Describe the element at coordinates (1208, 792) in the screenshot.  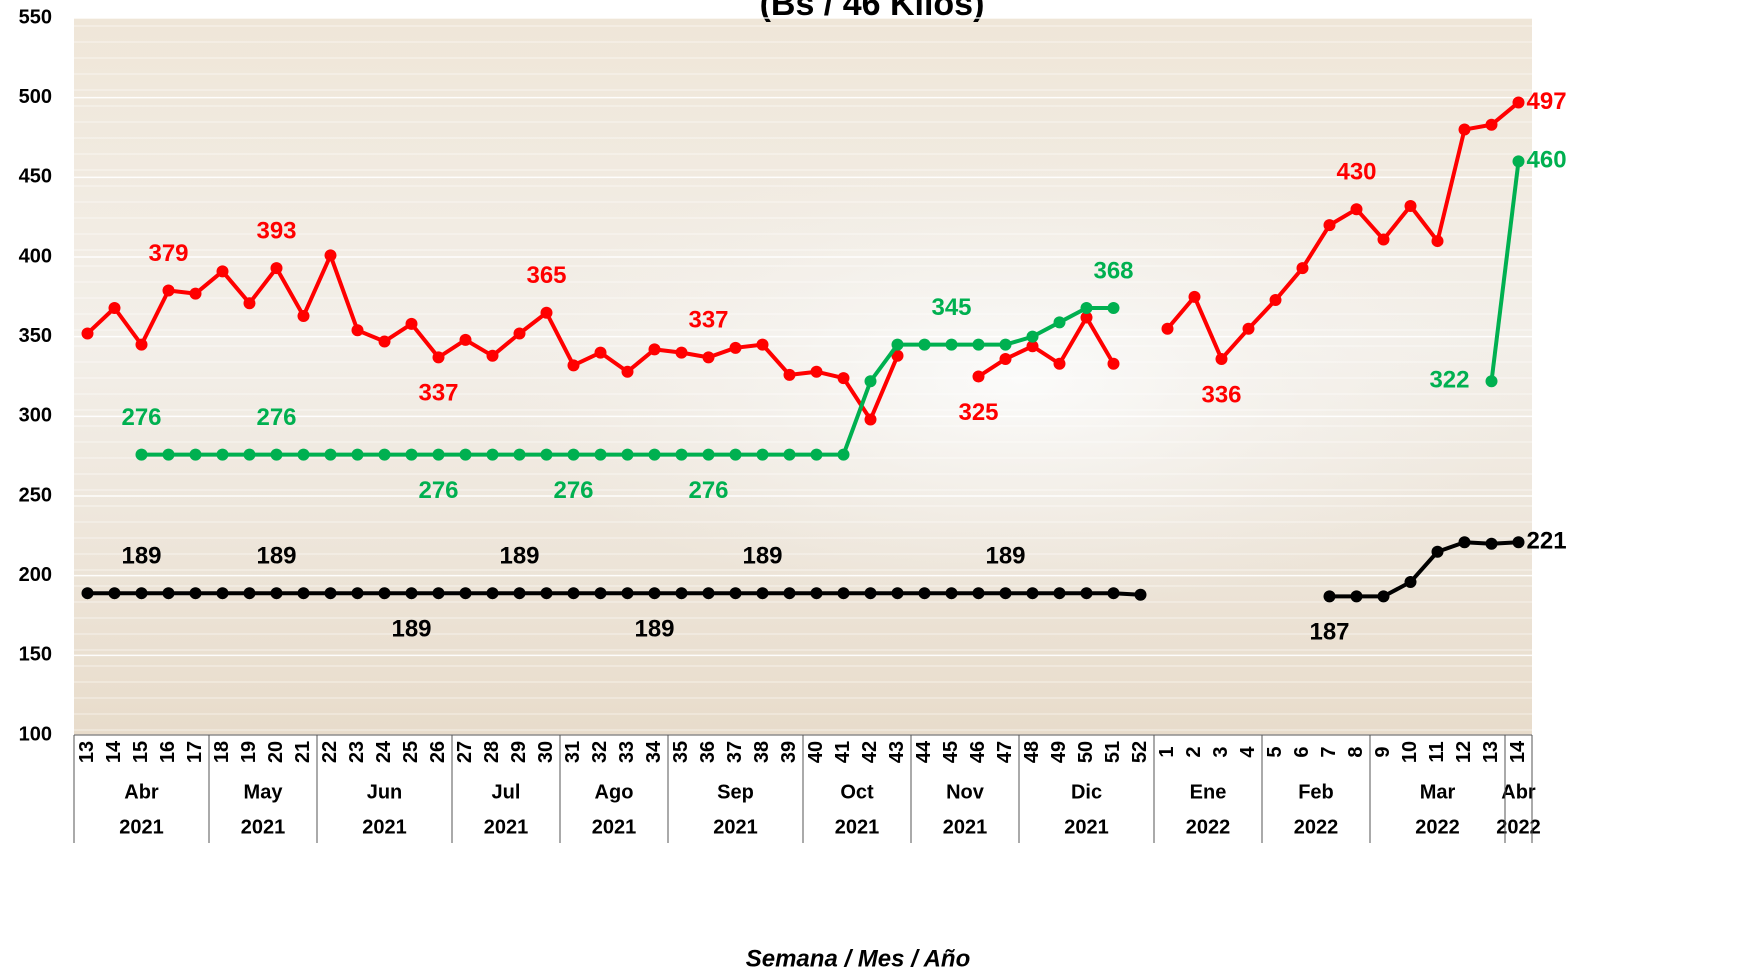
I see `month-label: Ene` at that location.